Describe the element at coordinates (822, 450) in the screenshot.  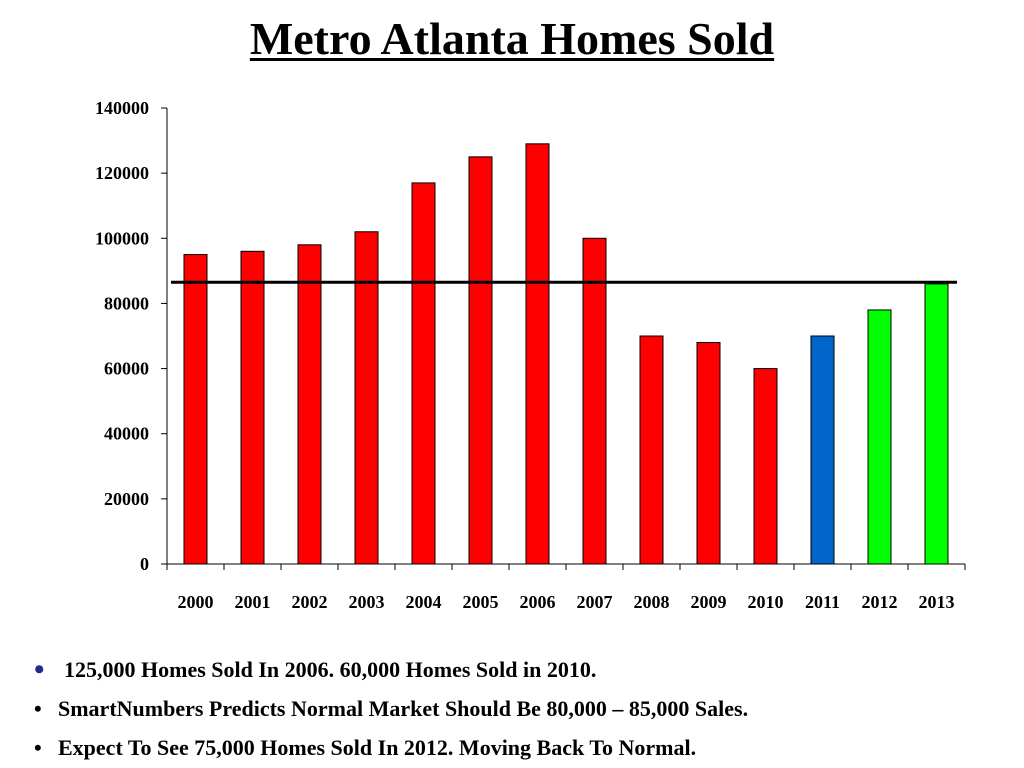
I see `bar-2011` at that location.